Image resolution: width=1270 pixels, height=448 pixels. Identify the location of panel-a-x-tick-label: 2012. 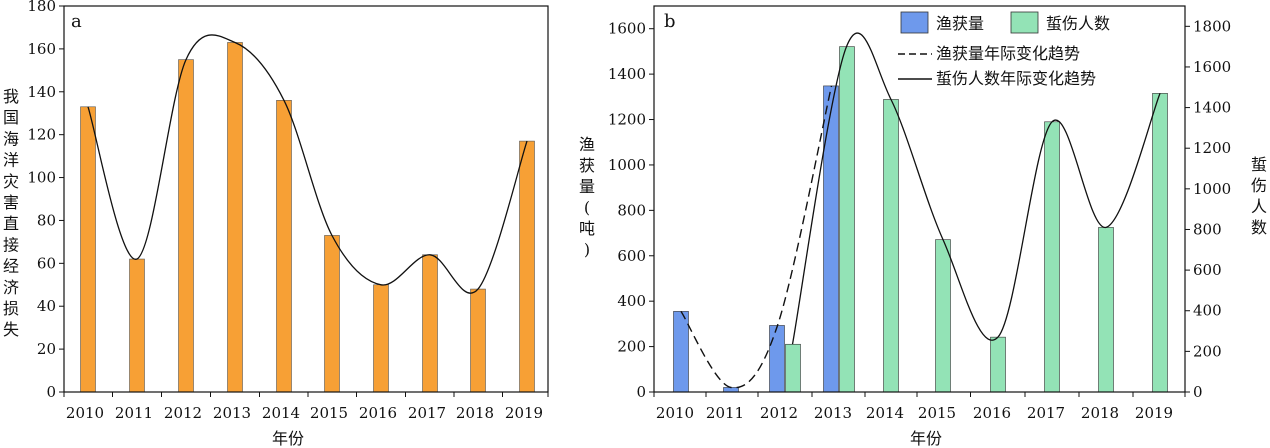
(183, 413).